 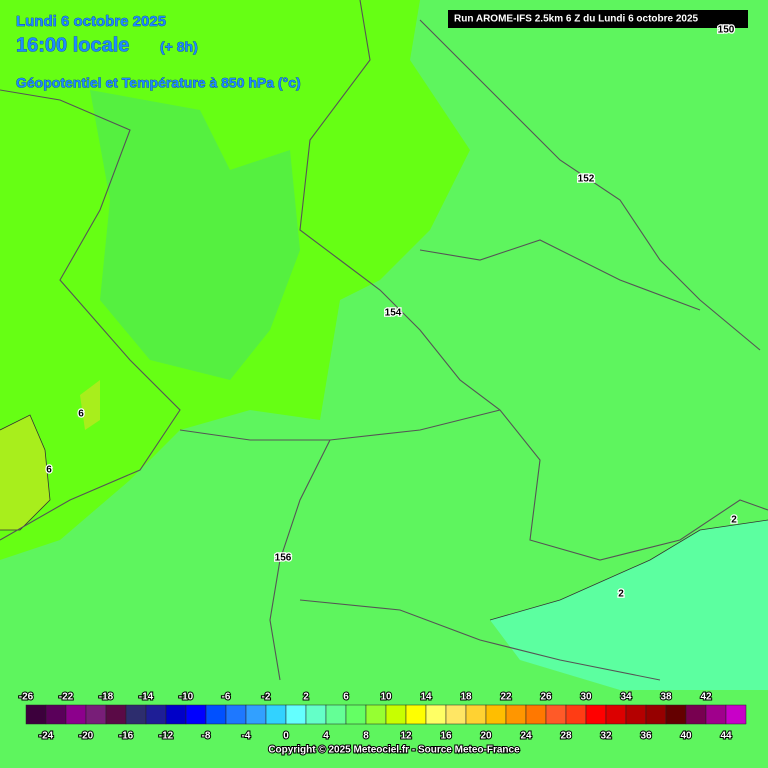 I want to click on colorbar-label: 4, so click(x=326, y=736).